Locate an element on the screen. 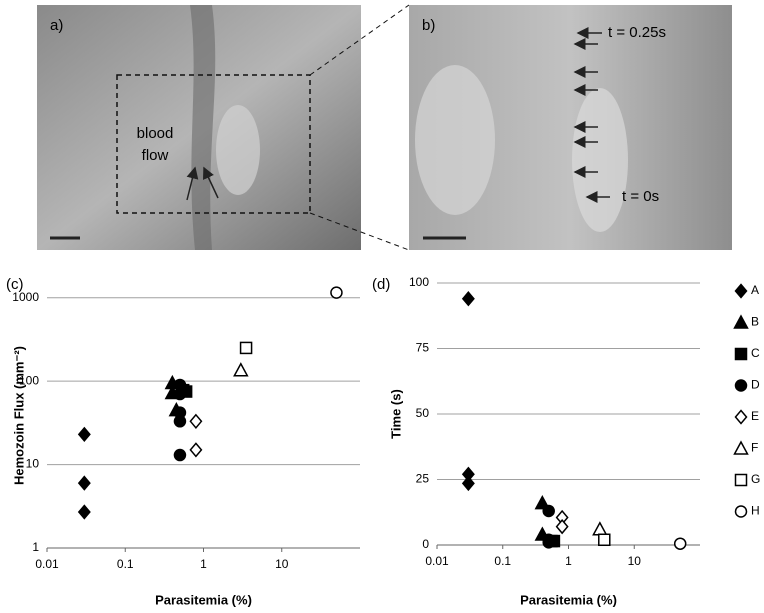 The height and width of the screenshot is (613, 764). y-tick-label: 50 is located at coordinates (423, 413).